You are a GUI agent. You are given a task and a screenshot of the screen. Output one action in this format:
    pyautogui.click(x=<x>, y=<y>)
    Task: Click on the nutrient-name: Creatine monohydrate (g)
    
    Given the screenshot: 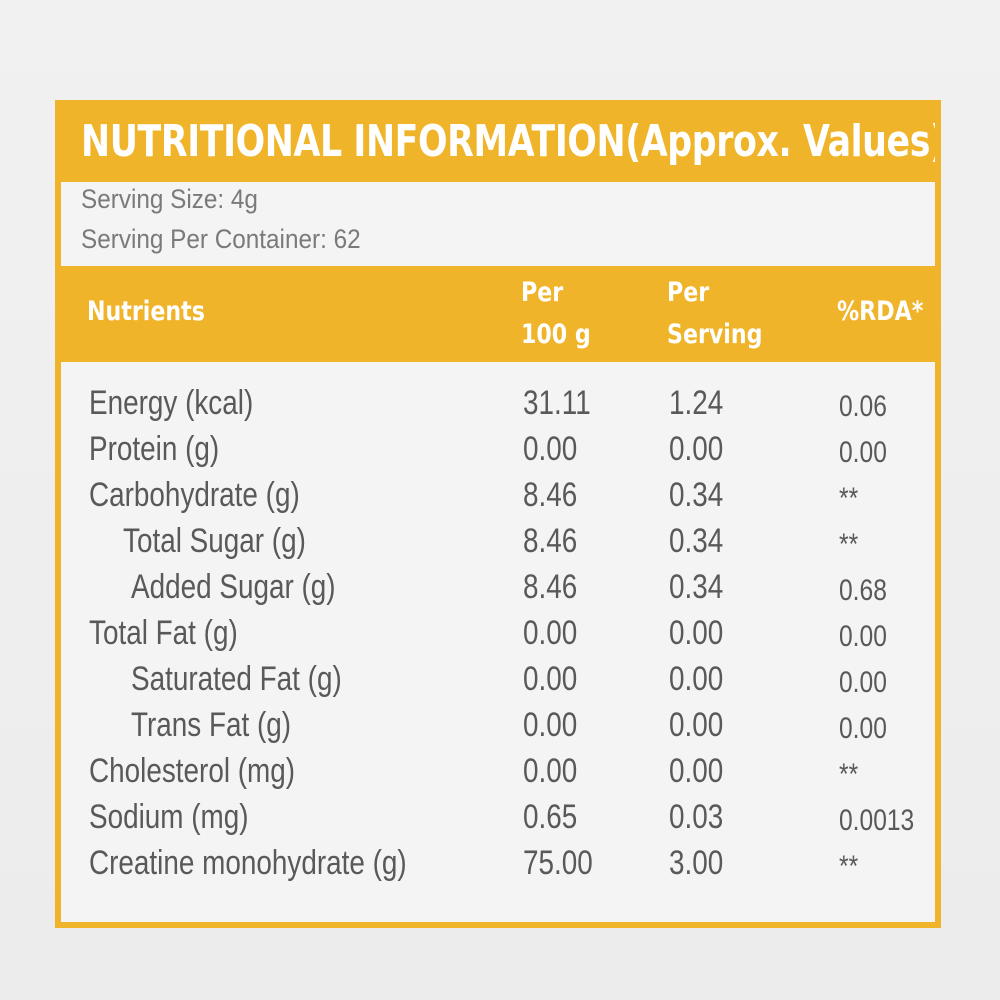 What is the action you would take?
    pyautogui.click(x=248, y=863)
    